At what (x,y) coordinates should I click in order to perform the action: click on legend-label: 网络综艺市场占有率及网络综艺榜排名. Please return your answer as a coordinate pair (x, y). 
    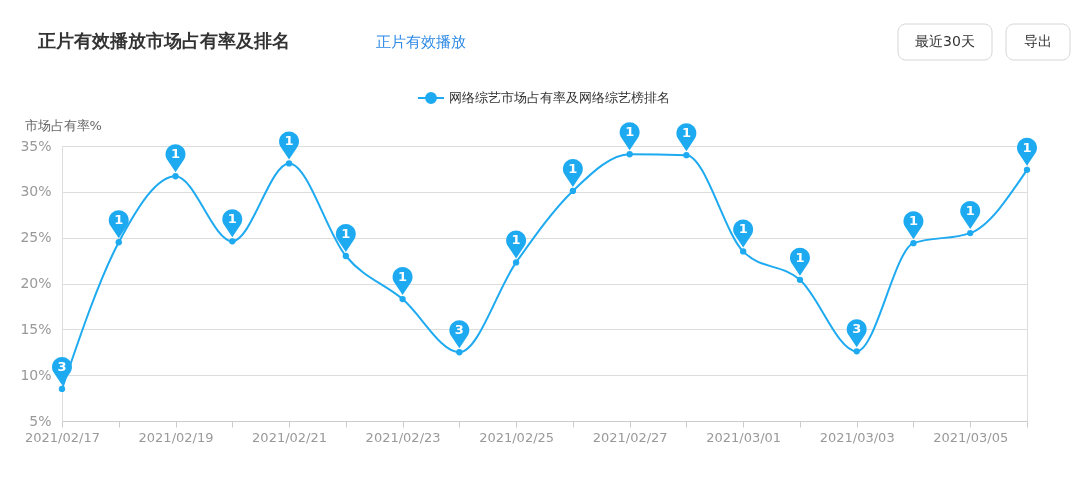
    Looking at the image, I should click on (559, 97).